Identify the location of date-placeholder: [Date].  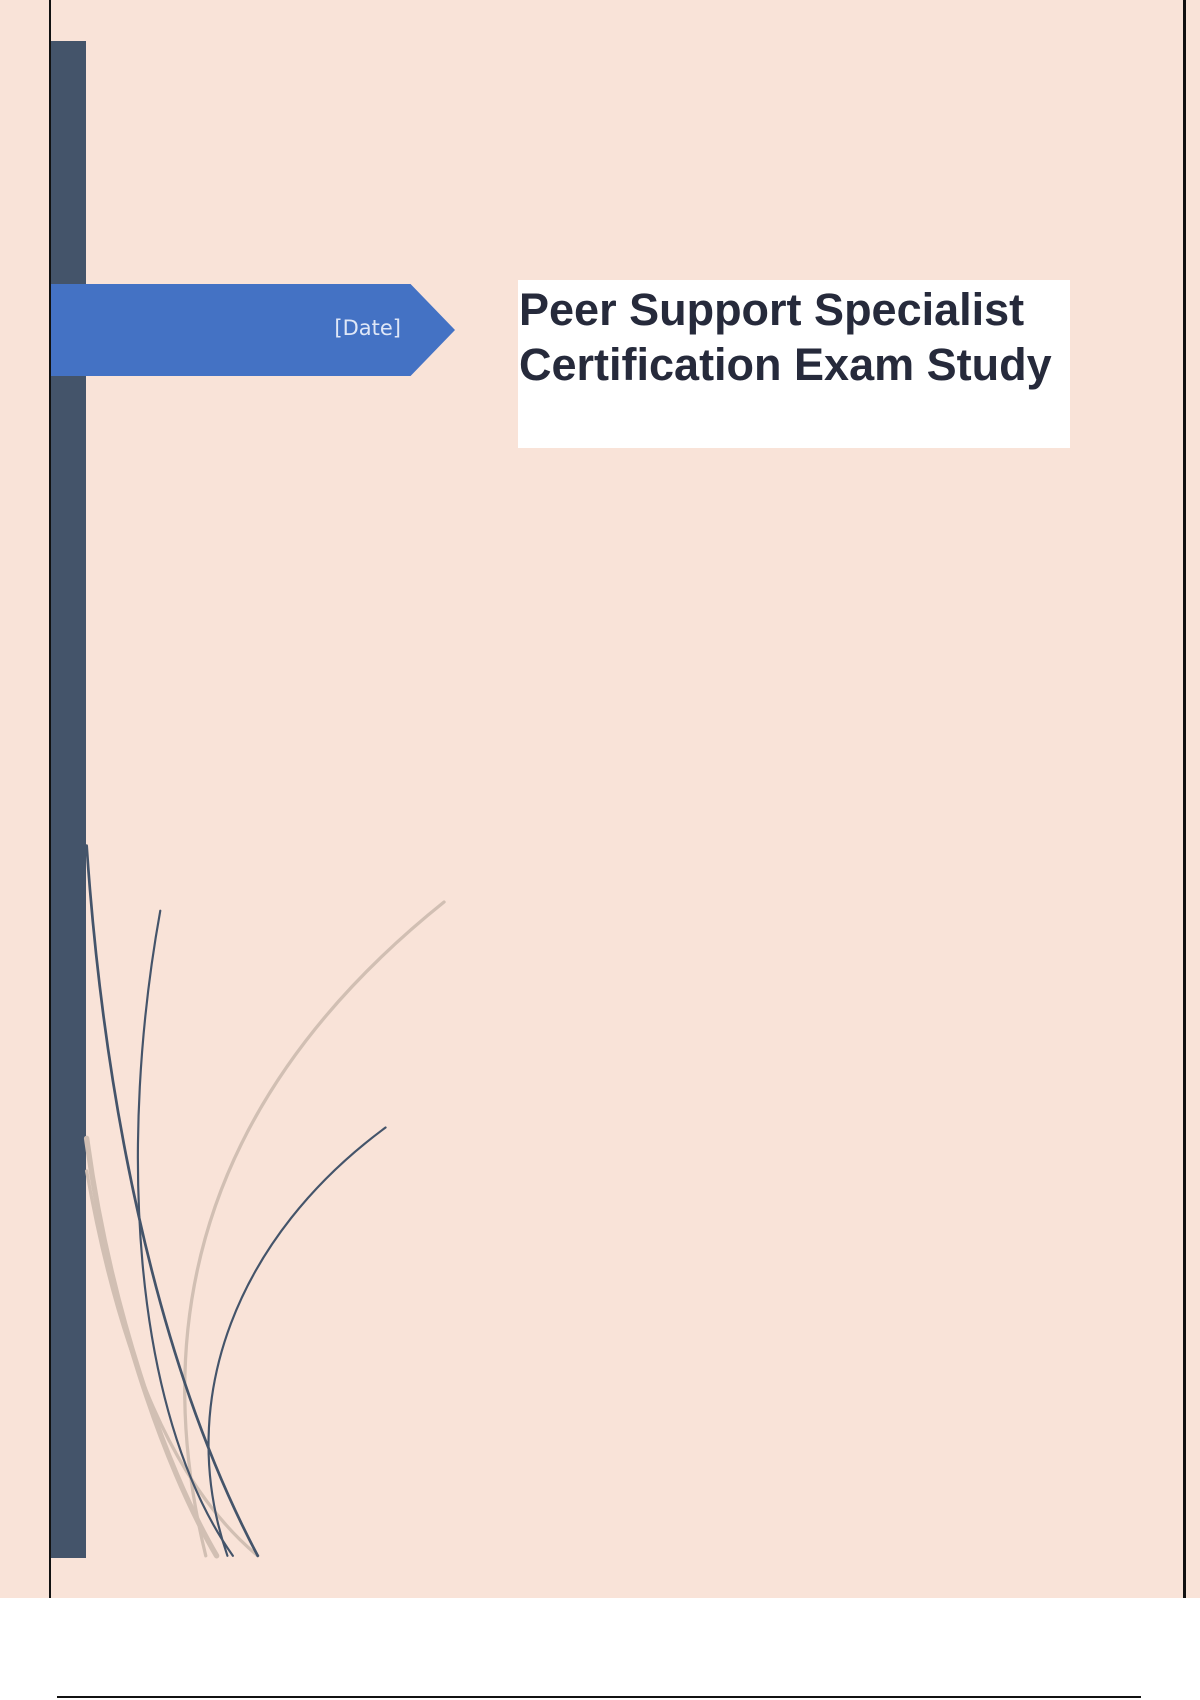
(367, 328).